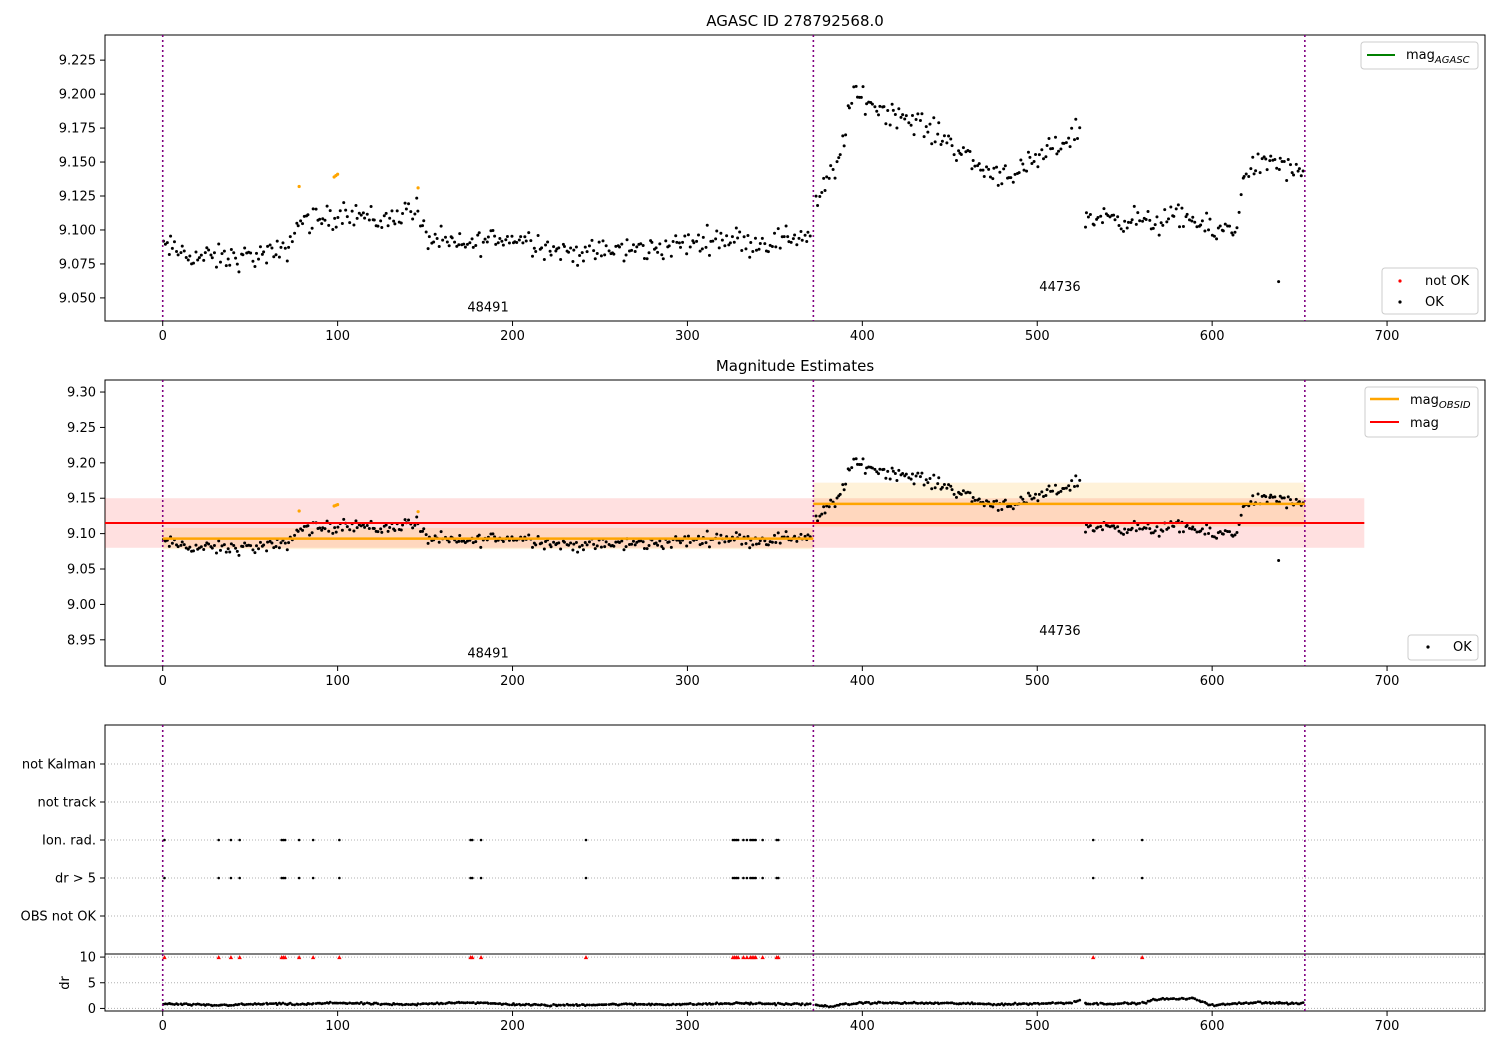  I want to click on x-tick-label: 500, so click(1037, 336).